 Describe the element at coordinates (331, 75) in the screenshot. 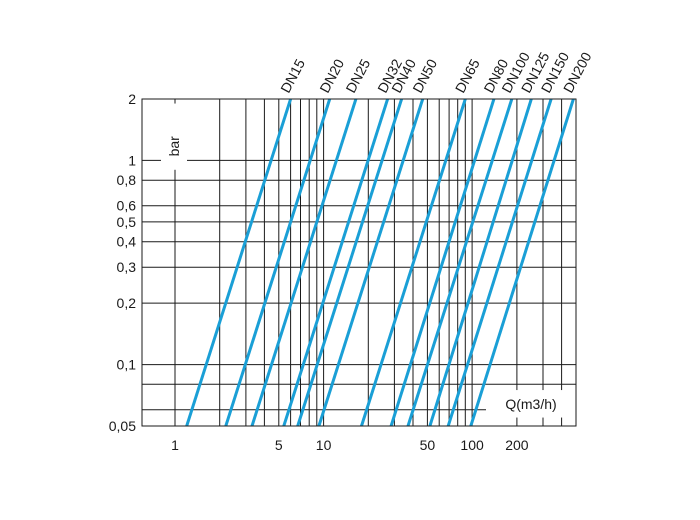

I see `series-label-dn20: DN20` at that location.